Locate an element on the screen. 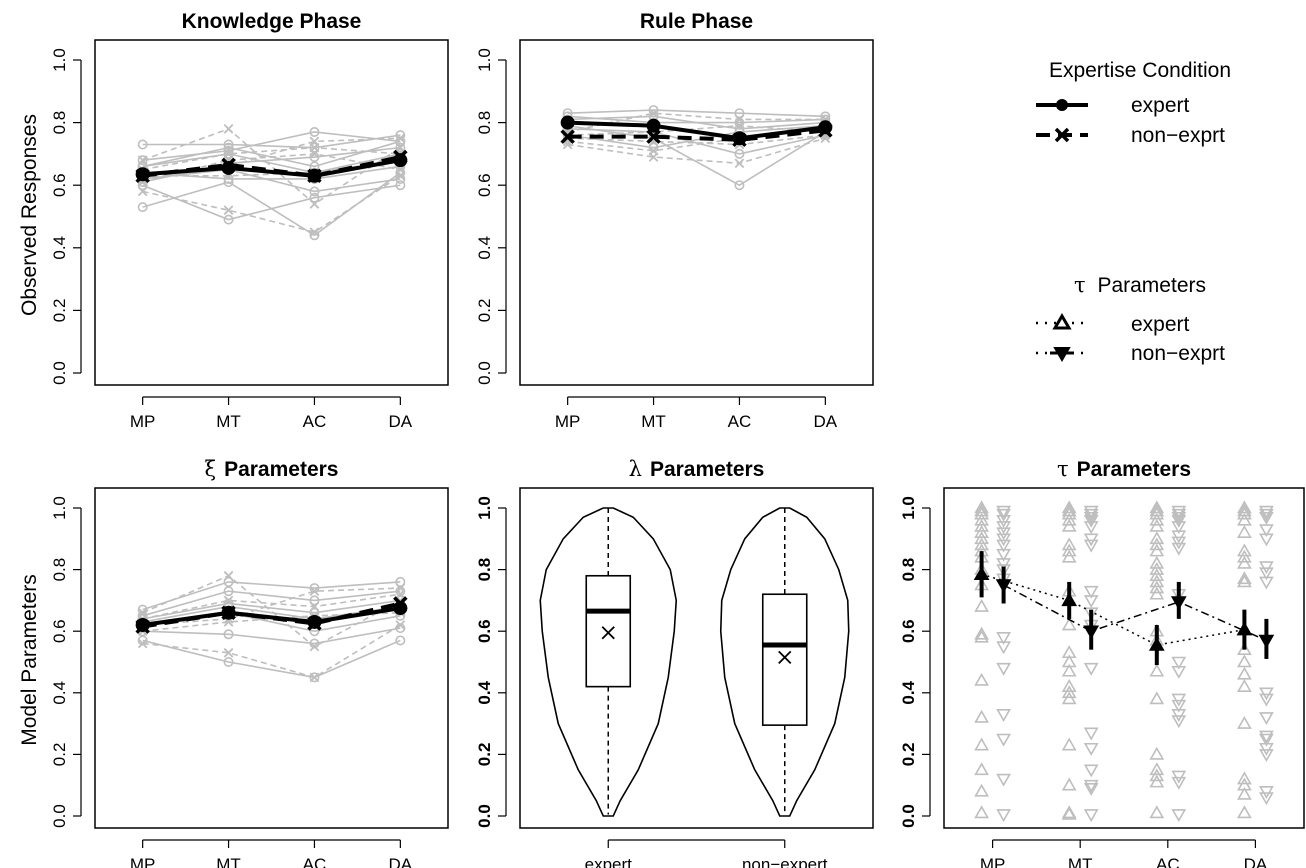 This screenshot has height=868, width=1306. series-non-expert-line is located at coordinates (1135, 613).